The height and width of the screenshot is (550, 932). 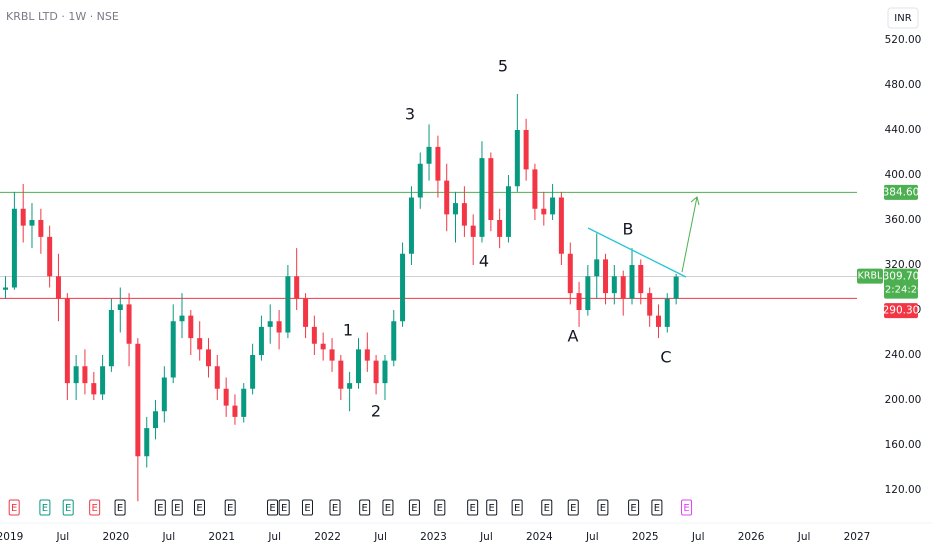 I want to click on last-price-label: 309.70, so click(x=901, y=277).